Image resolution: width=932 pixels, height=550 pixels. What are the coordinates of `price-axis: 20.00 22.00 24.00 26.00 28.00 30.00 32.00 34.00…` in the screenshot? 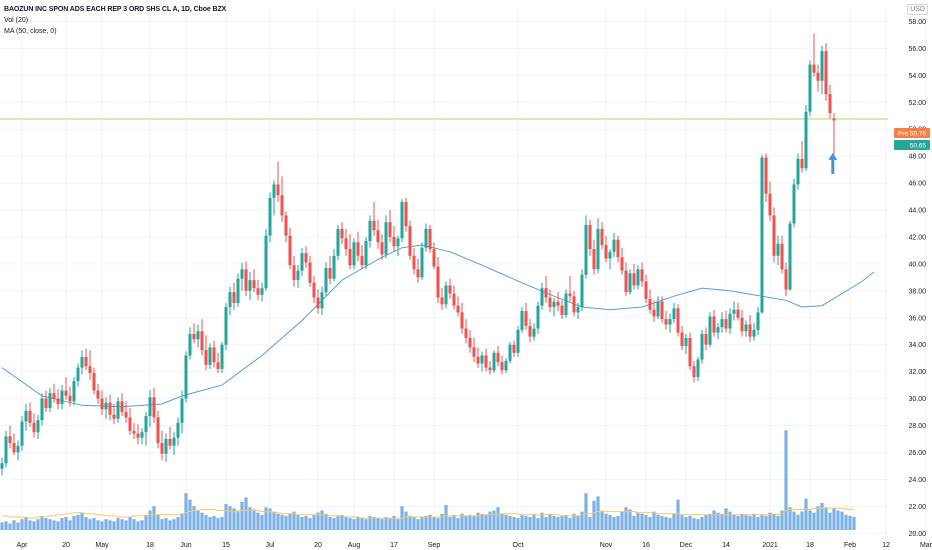 It's located at (917, 278).